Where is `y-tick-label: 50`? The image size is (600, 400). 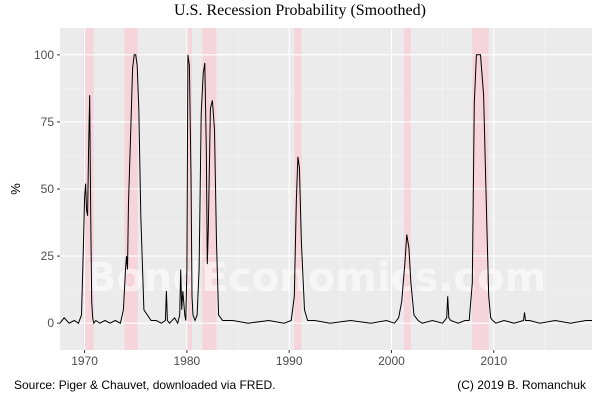 y-tick-label: 50 is located at coordinates (48, 189).